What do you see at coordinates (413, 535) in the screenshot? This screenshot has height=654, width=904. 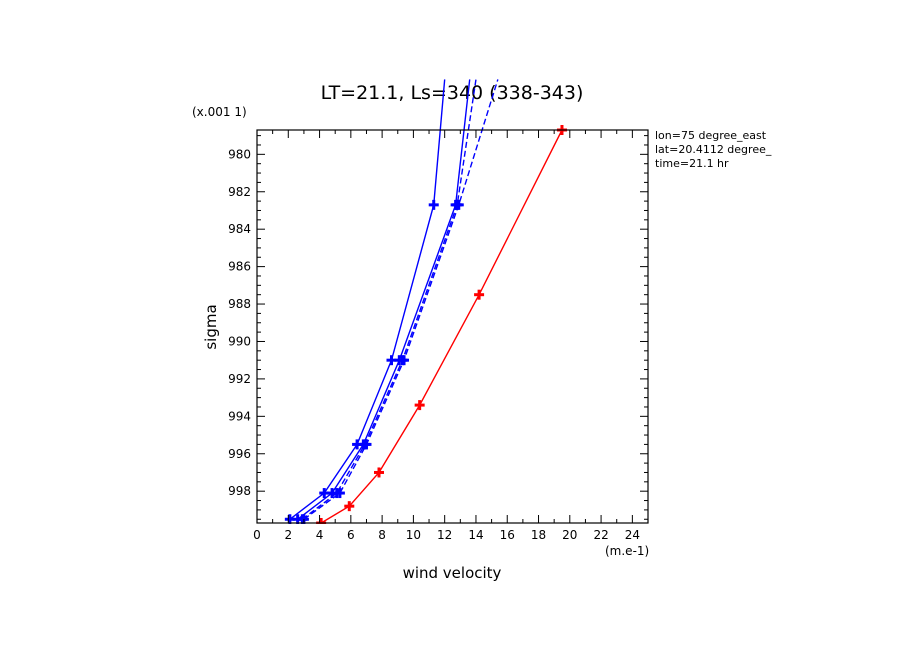 I see `x-tick-label: 10` at bounding box center [413, 535].